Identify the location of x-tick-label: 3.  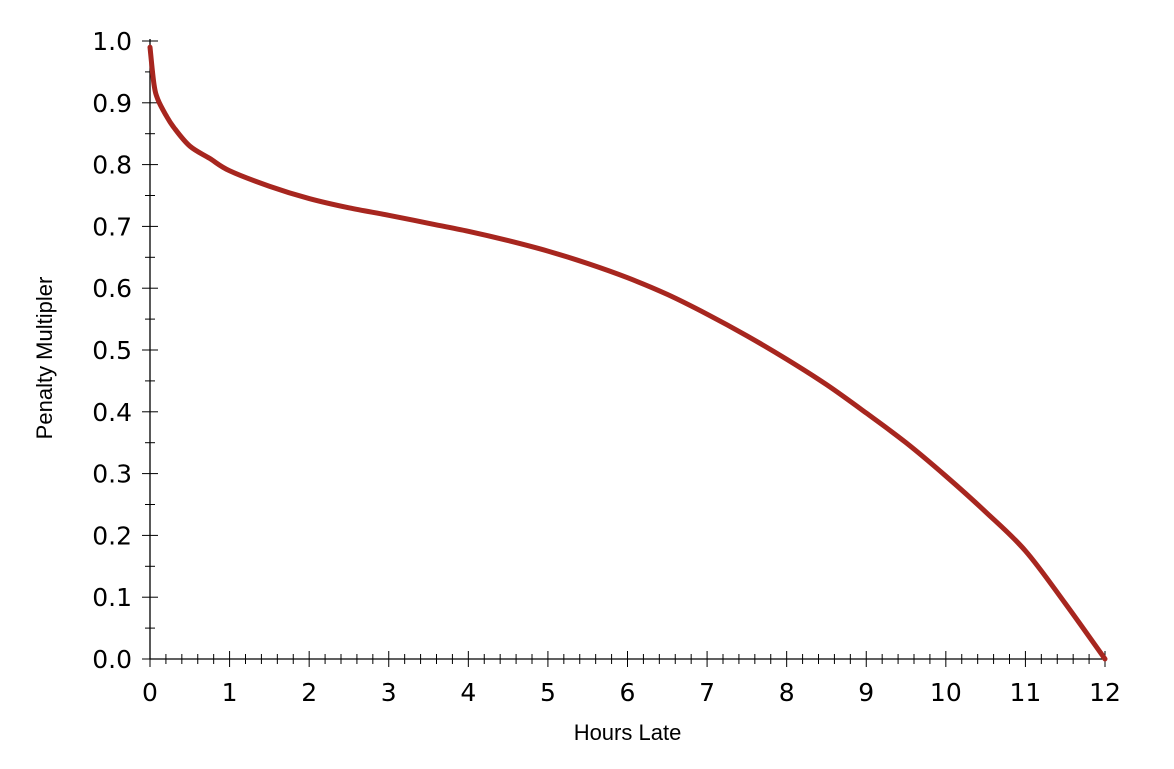
(389, 692).